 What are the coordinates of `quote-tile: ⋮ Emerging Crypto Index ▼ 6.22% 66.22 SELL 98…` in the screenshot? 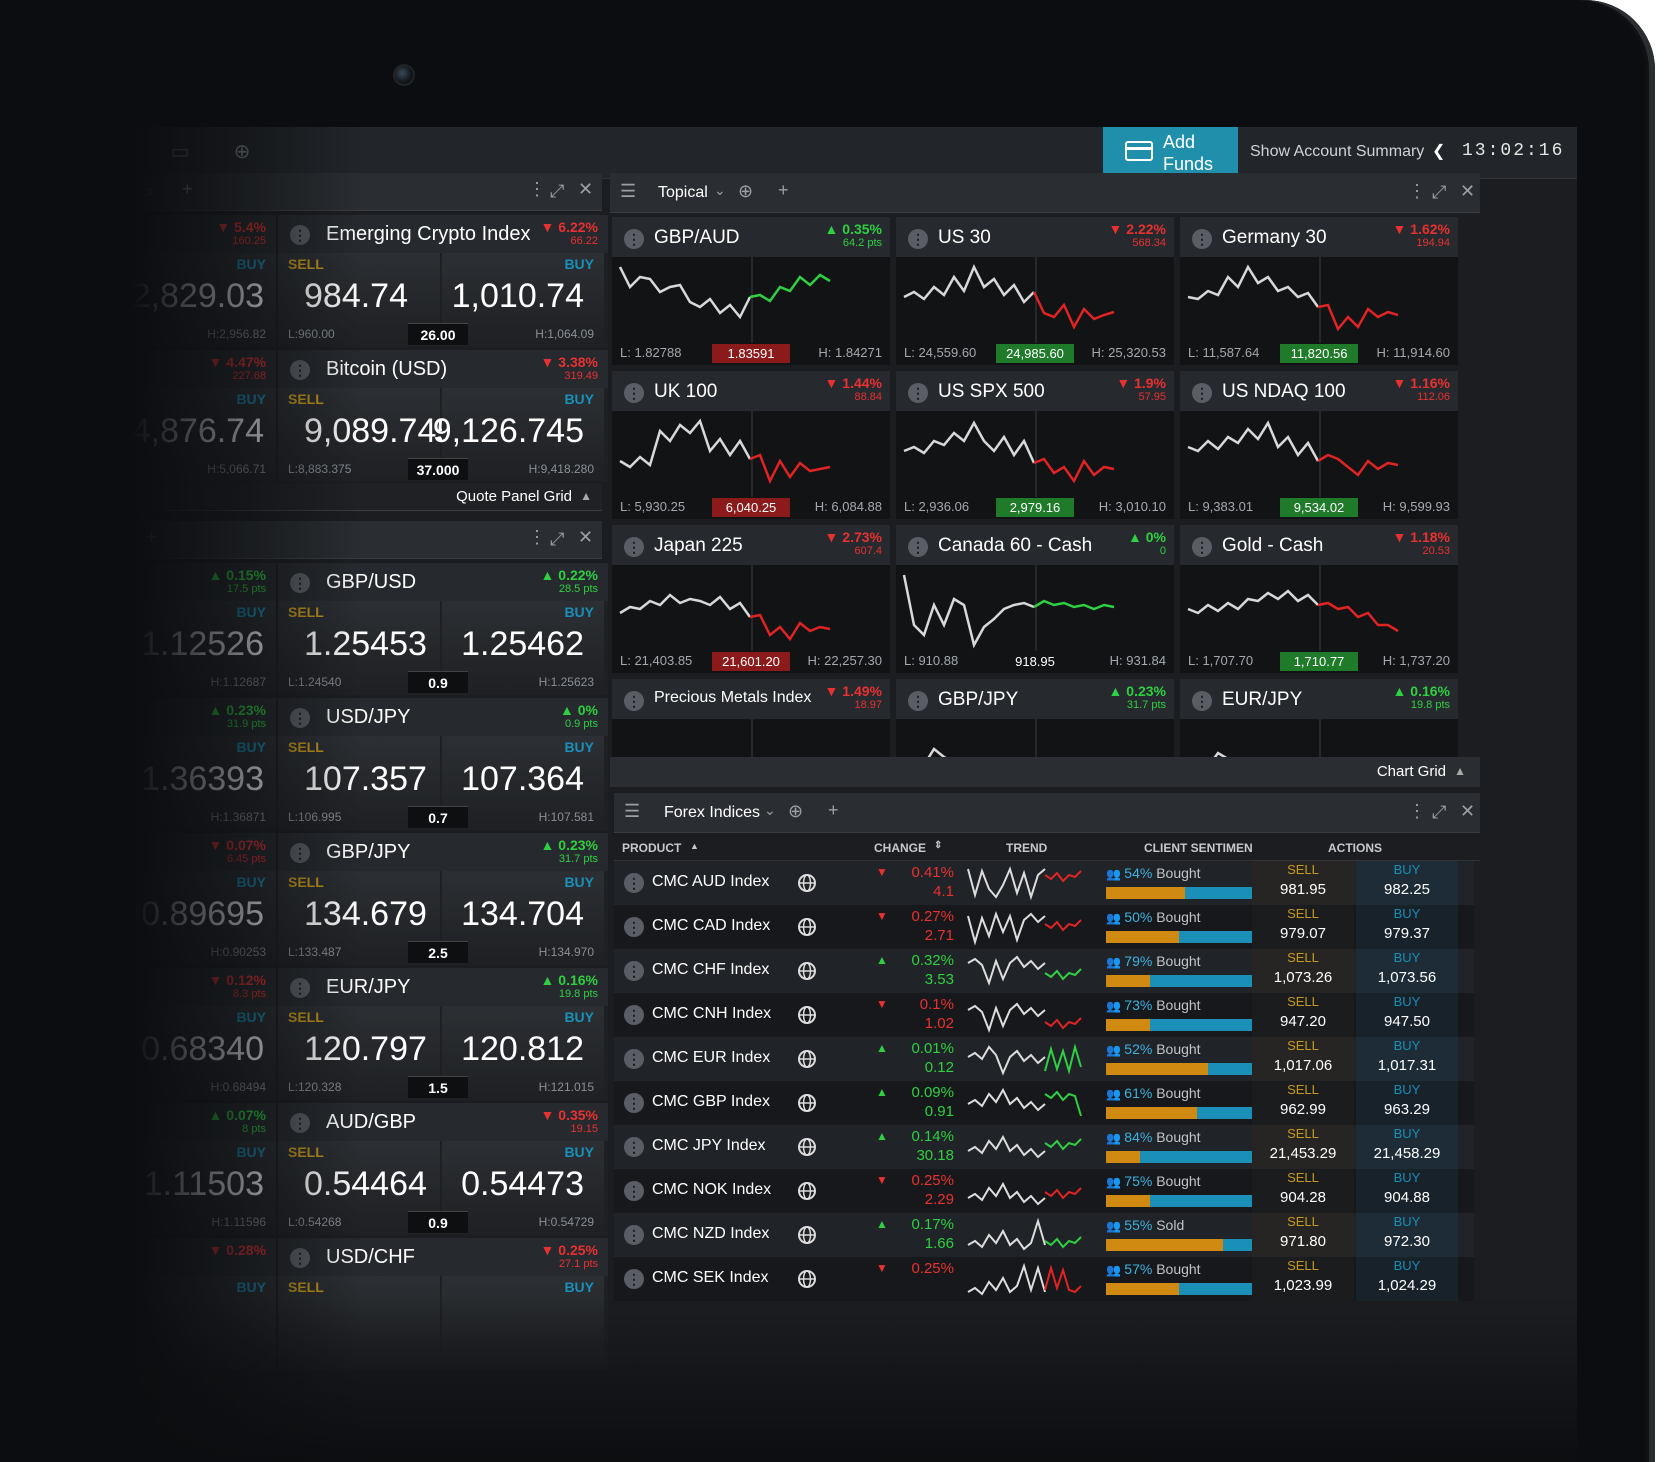 It's located at (443, 281).